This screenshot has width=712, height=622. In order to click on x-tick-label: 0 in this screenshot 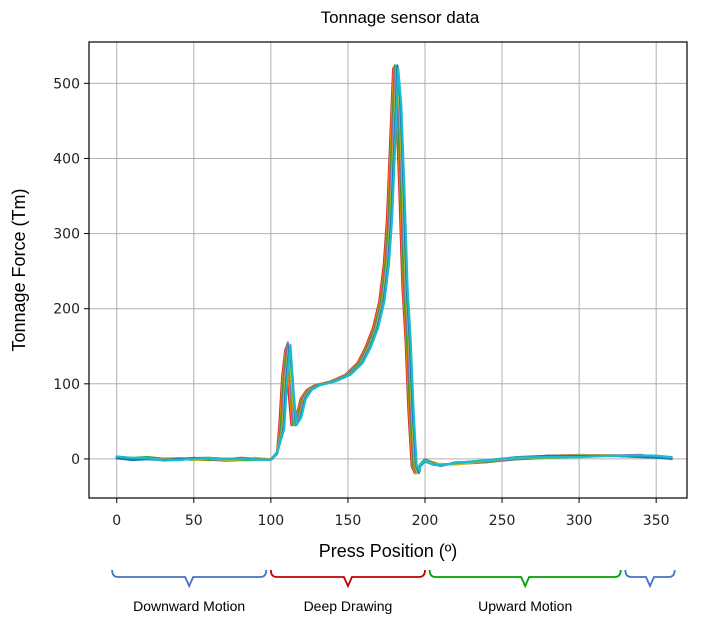, I will do `click(116, 521)`.